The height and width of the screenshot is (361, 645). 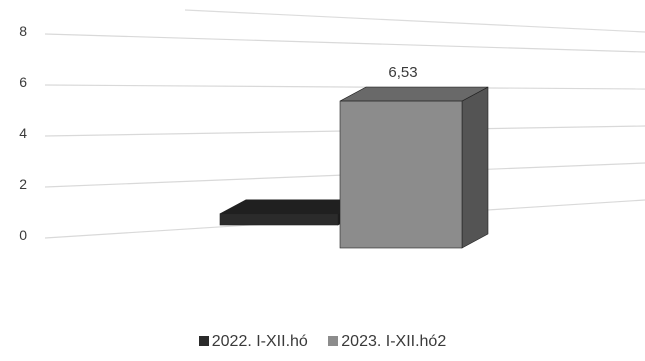 What do you see at coordinates (23, 235) in the screenshot?
I see `y-tick-label: 0` at bounding box center [23, 235].